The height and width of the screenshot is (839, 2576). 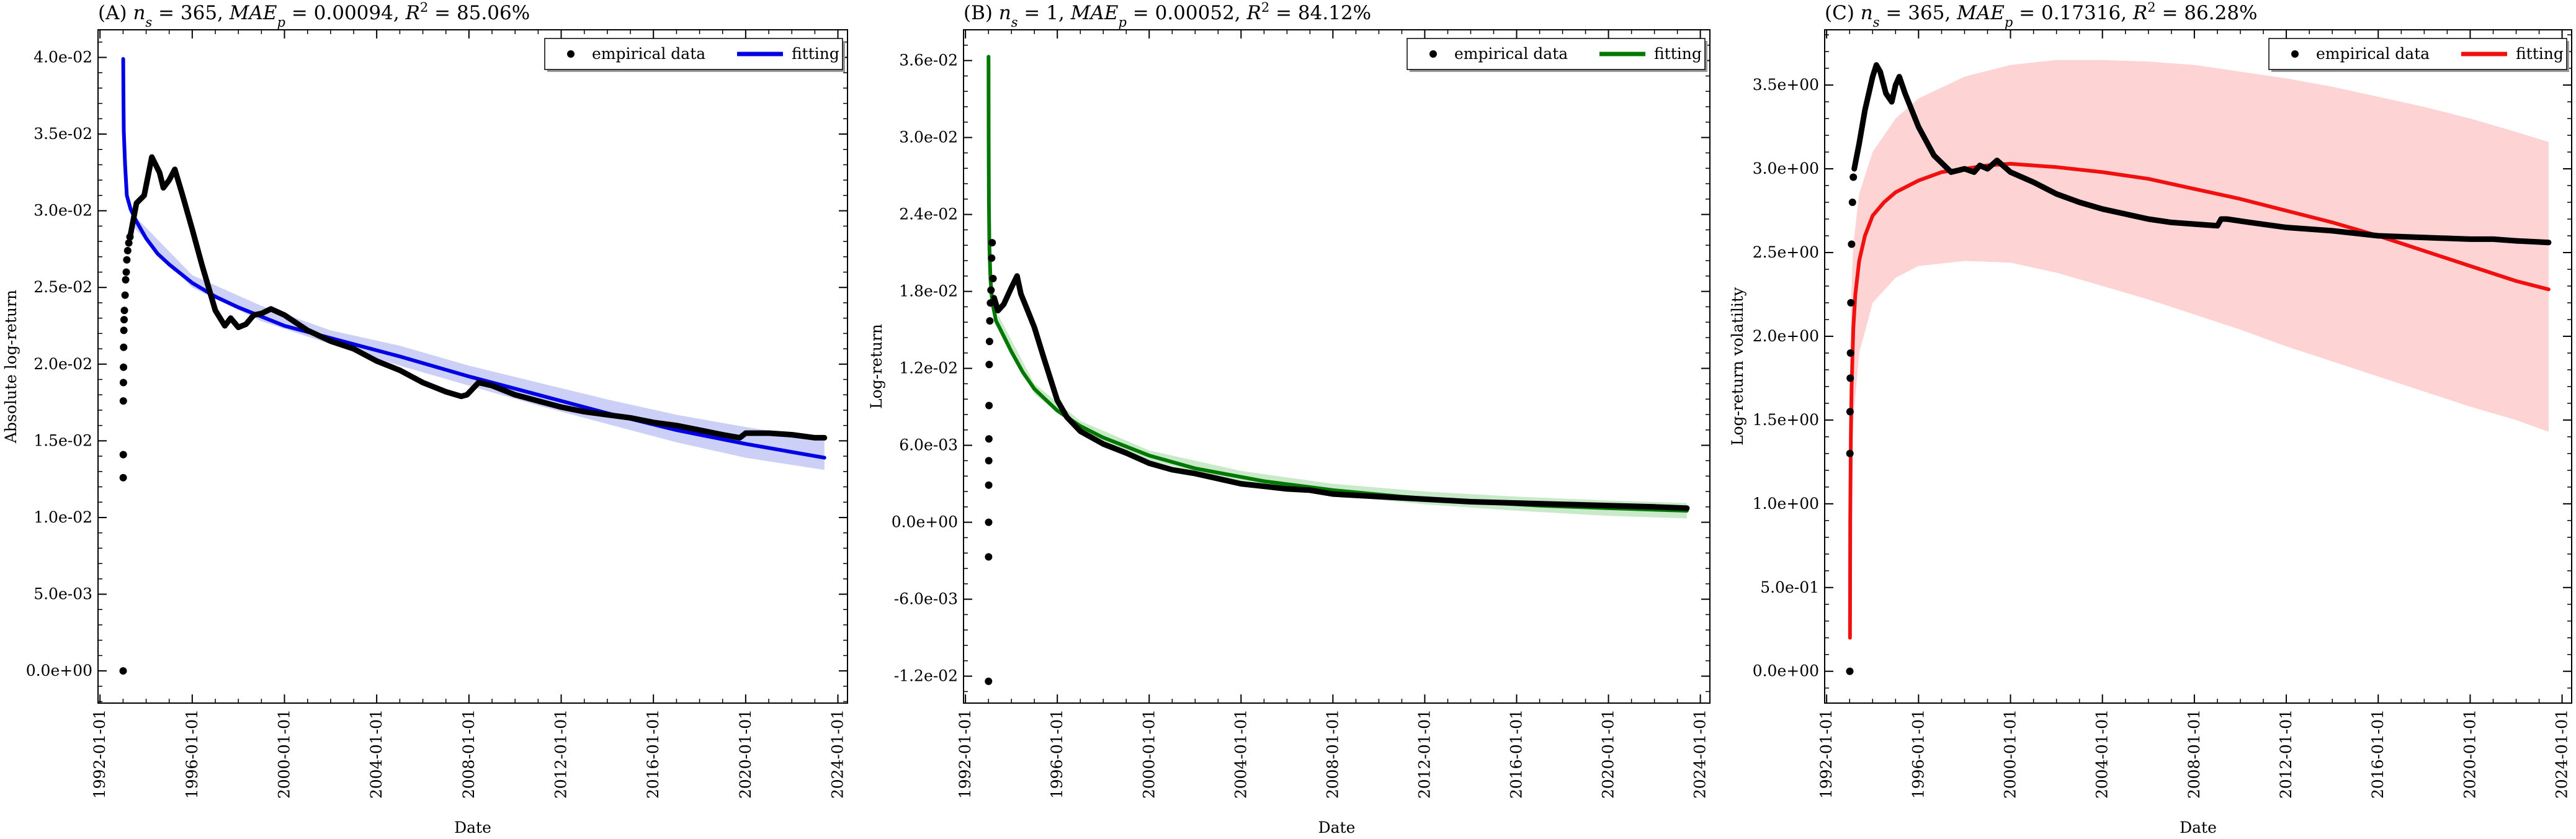 I want to click on y-tick-label: 5.0e-03, so click(x=63, y=594).